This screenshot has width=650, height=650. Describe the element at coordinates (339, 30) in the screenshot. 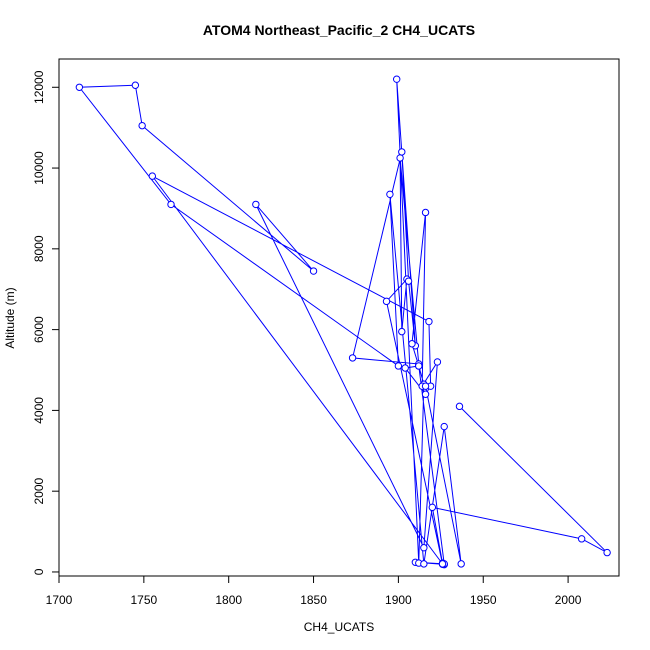

I see `chart-title: ATOM4 Northeast_Pacific_2 CH4_UCATS` at that location.